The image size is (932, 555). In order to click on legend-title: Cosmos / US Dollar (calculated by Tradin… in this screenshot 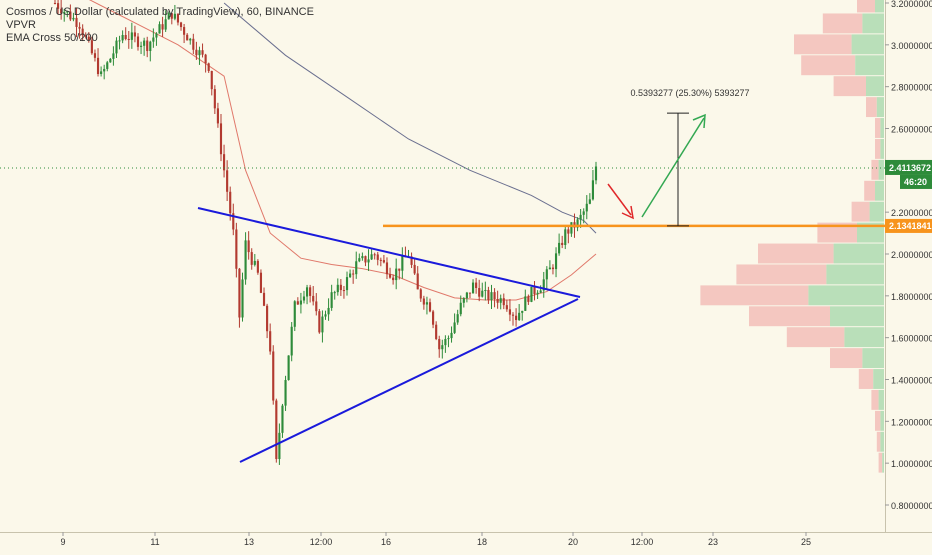, I will do `click(160, 12)`.